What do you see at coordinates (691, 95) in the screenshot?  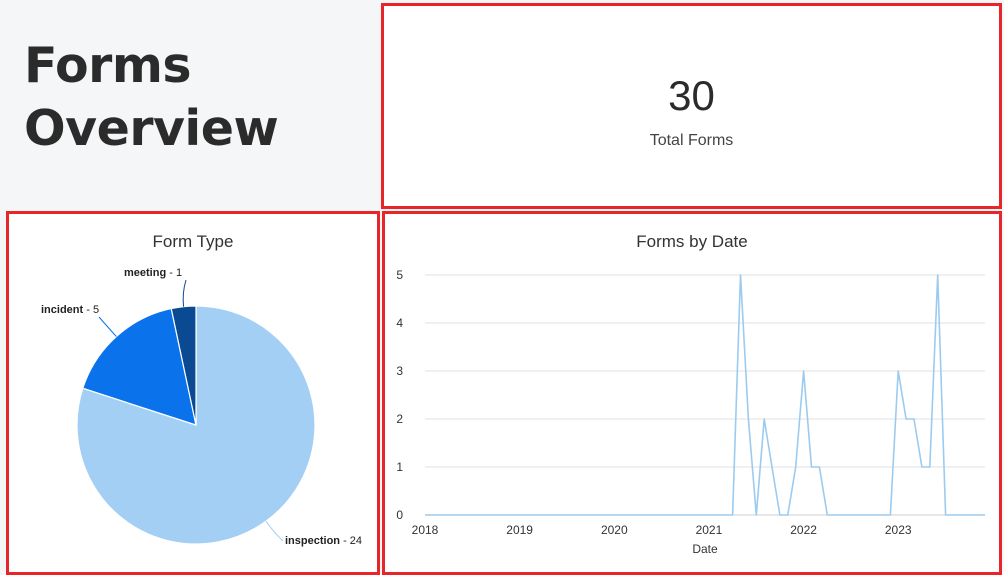 I see `total-forms-value: 30` at bounding box center [691, 95].